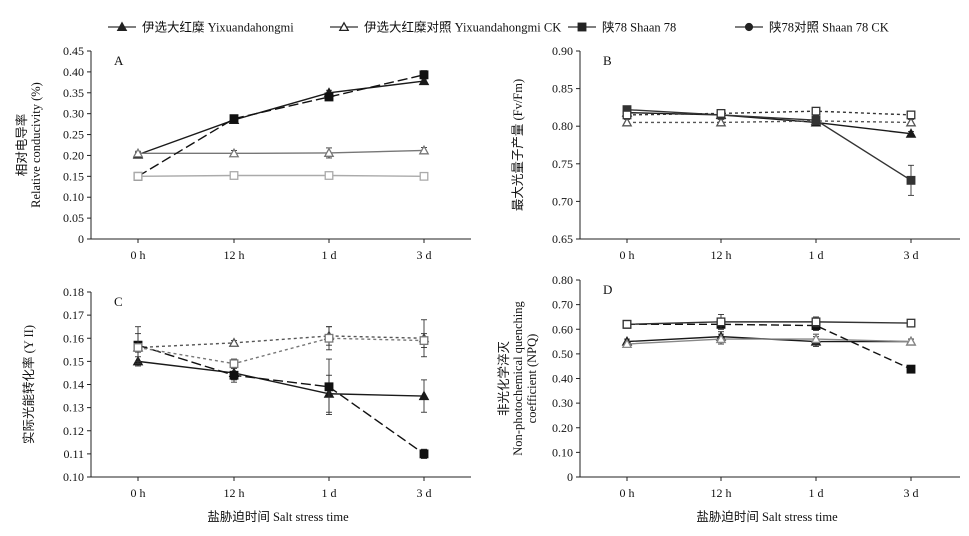 This screenshot has height=536, width=969. What do you see at coordinates (119, 60) in the screenshot?
I see `panel-label: A` at bounding box center [119, 60].